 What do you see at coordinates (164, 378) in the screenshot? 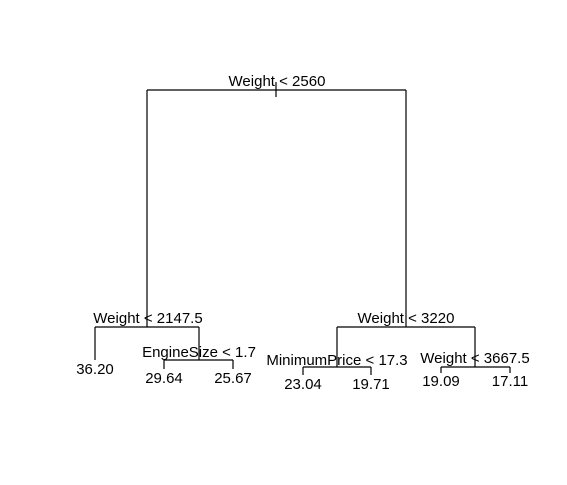
I see `leaf-label: 29.64` at bounding box center [164, 378].